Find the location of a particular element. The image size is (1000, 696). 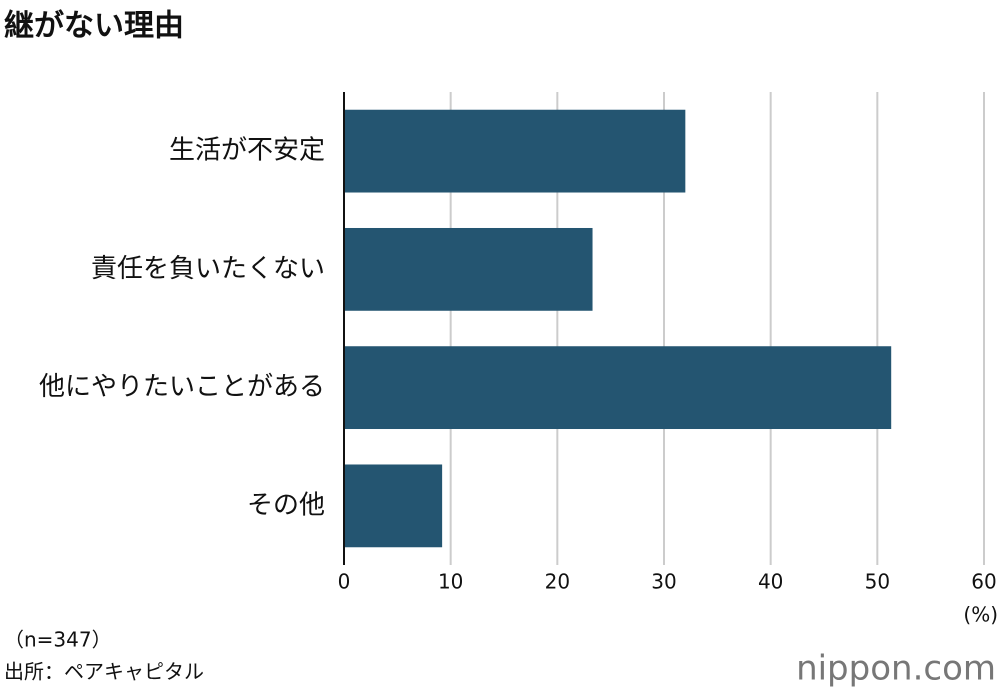

source: 出所：ペアキャピタル is located at coordinates (104, 672).